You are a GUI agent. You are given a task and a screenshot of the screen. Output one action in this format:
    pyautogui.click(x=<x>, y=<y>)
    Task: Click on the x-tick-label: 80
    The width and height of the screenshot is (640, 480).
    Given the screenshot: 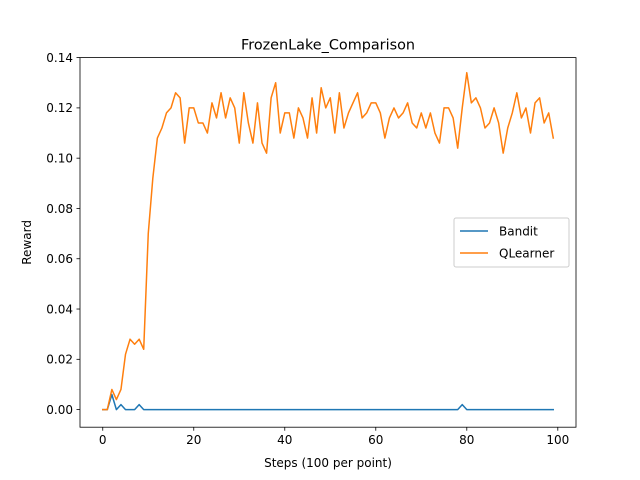 What is the action you would take?
    pyautogui.click(x=466, y=440)
    